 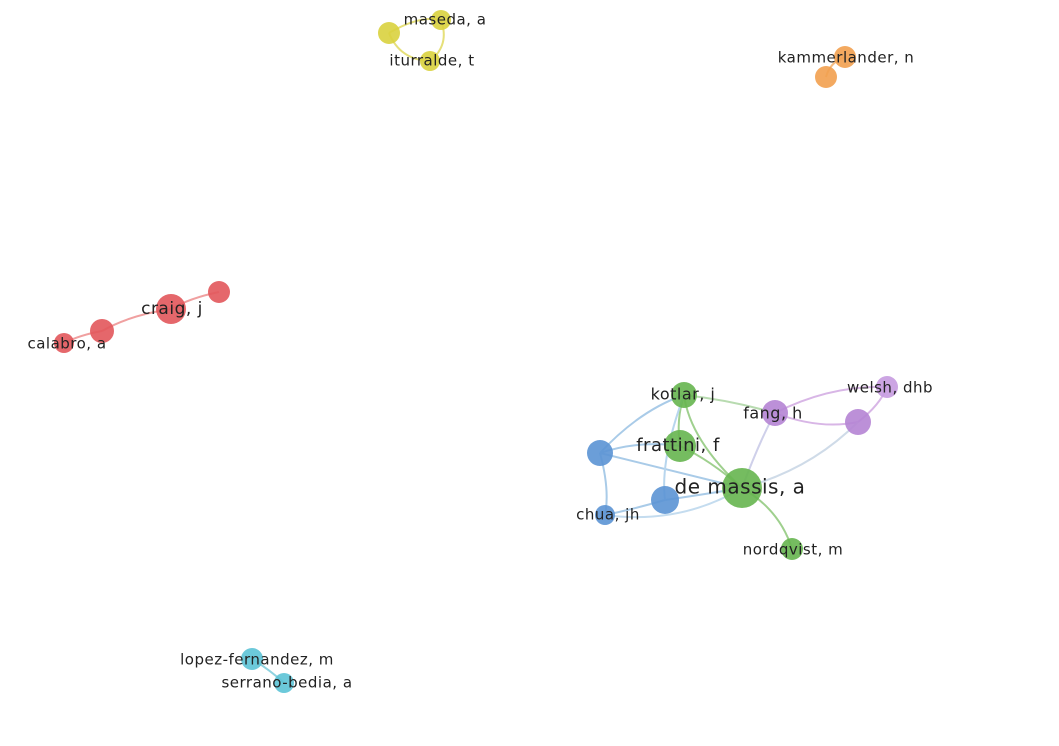 I want to click on node-label: calabro, a, so click(x=66, y=344).